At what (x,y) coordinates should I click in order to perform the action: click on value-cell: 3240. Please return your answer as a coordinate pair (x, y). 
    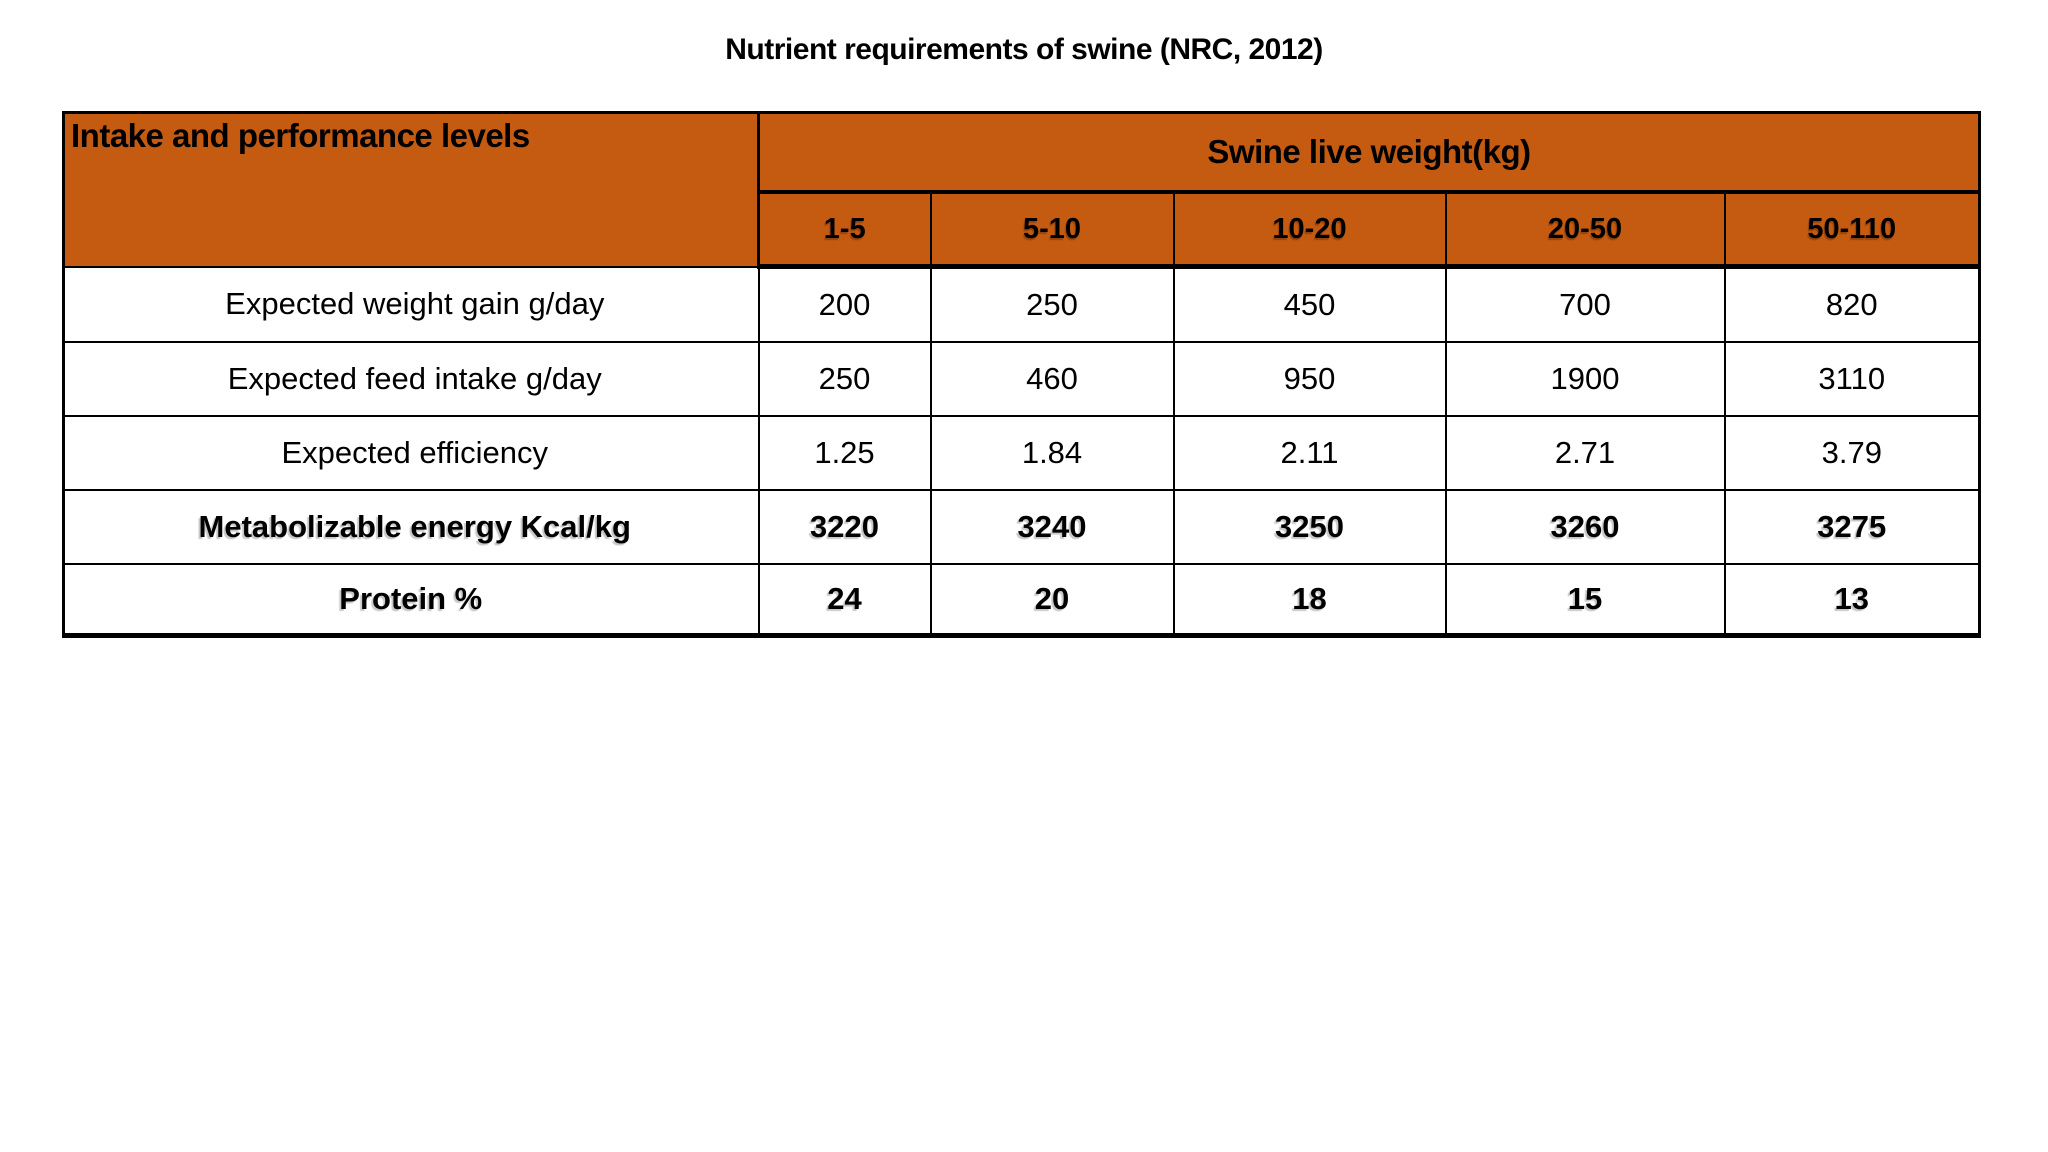
    Looking at the image, I should click on (1052, 527).